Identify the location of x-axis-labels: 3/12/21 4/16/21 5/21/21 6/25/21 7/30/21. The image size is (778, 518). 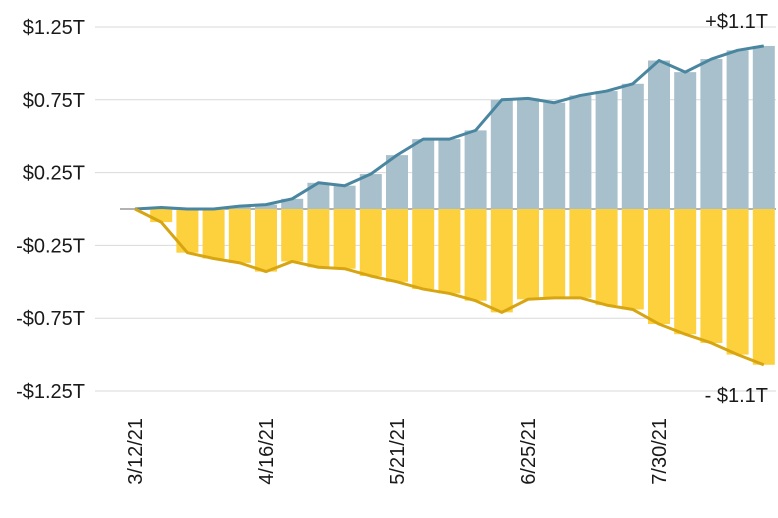
(398, 451).